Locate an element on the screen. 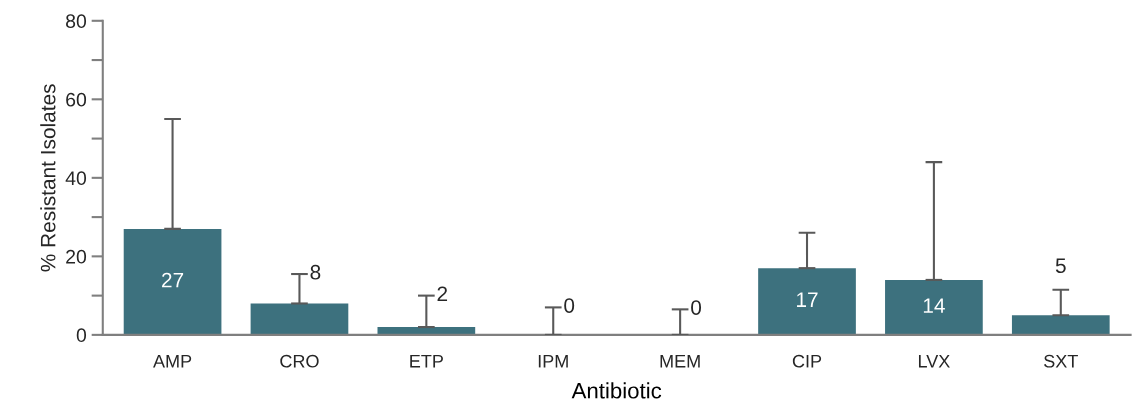  y-tick-label: 40 is located at coordinates (76, 178).